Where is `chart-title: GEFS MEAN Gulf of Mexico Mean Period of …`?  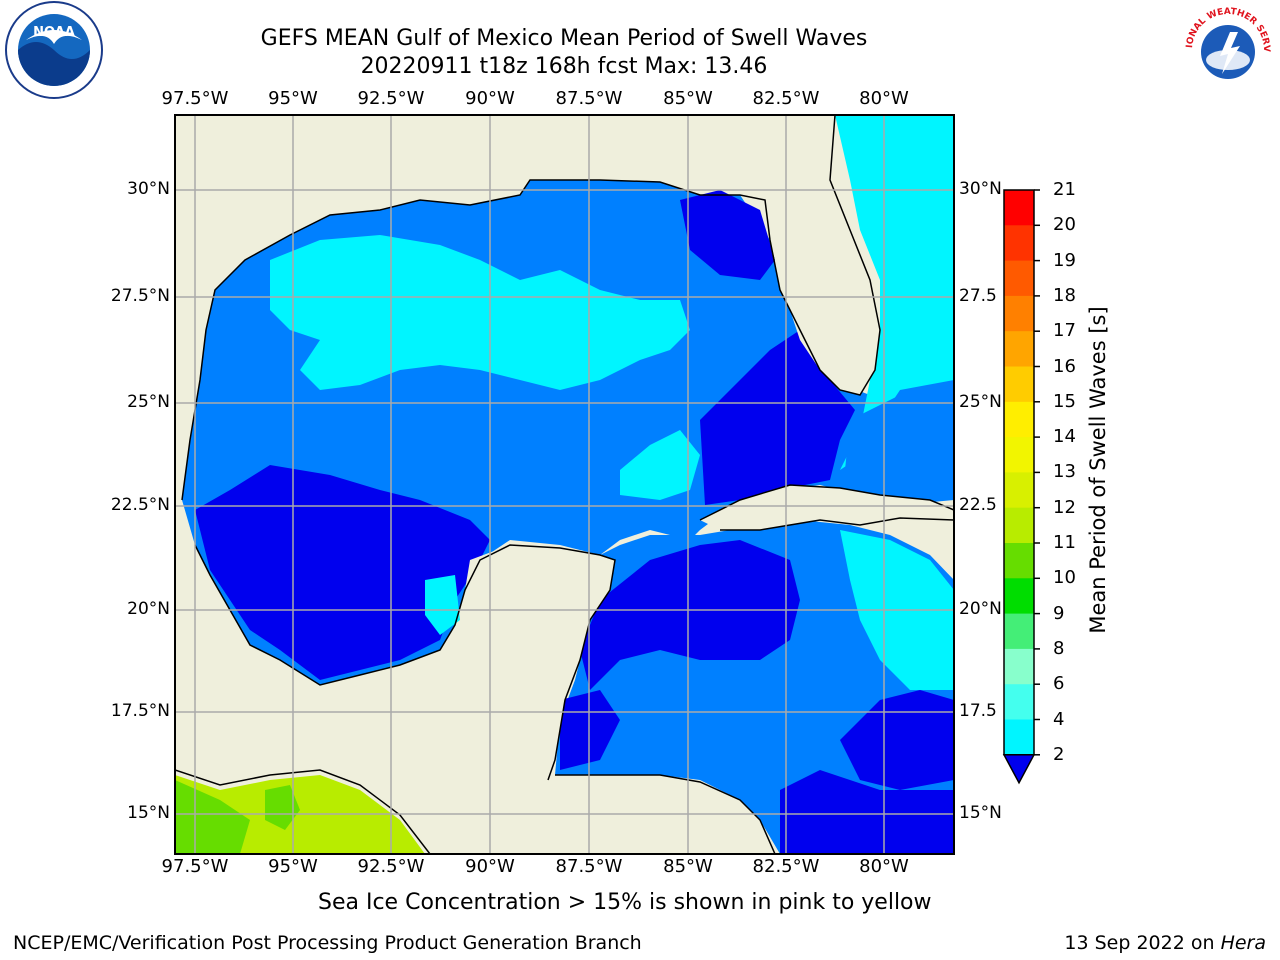 chart-title: GEFS MEAN Gulf of Mexico Mean Period of … is located at coordinates (564, 38).